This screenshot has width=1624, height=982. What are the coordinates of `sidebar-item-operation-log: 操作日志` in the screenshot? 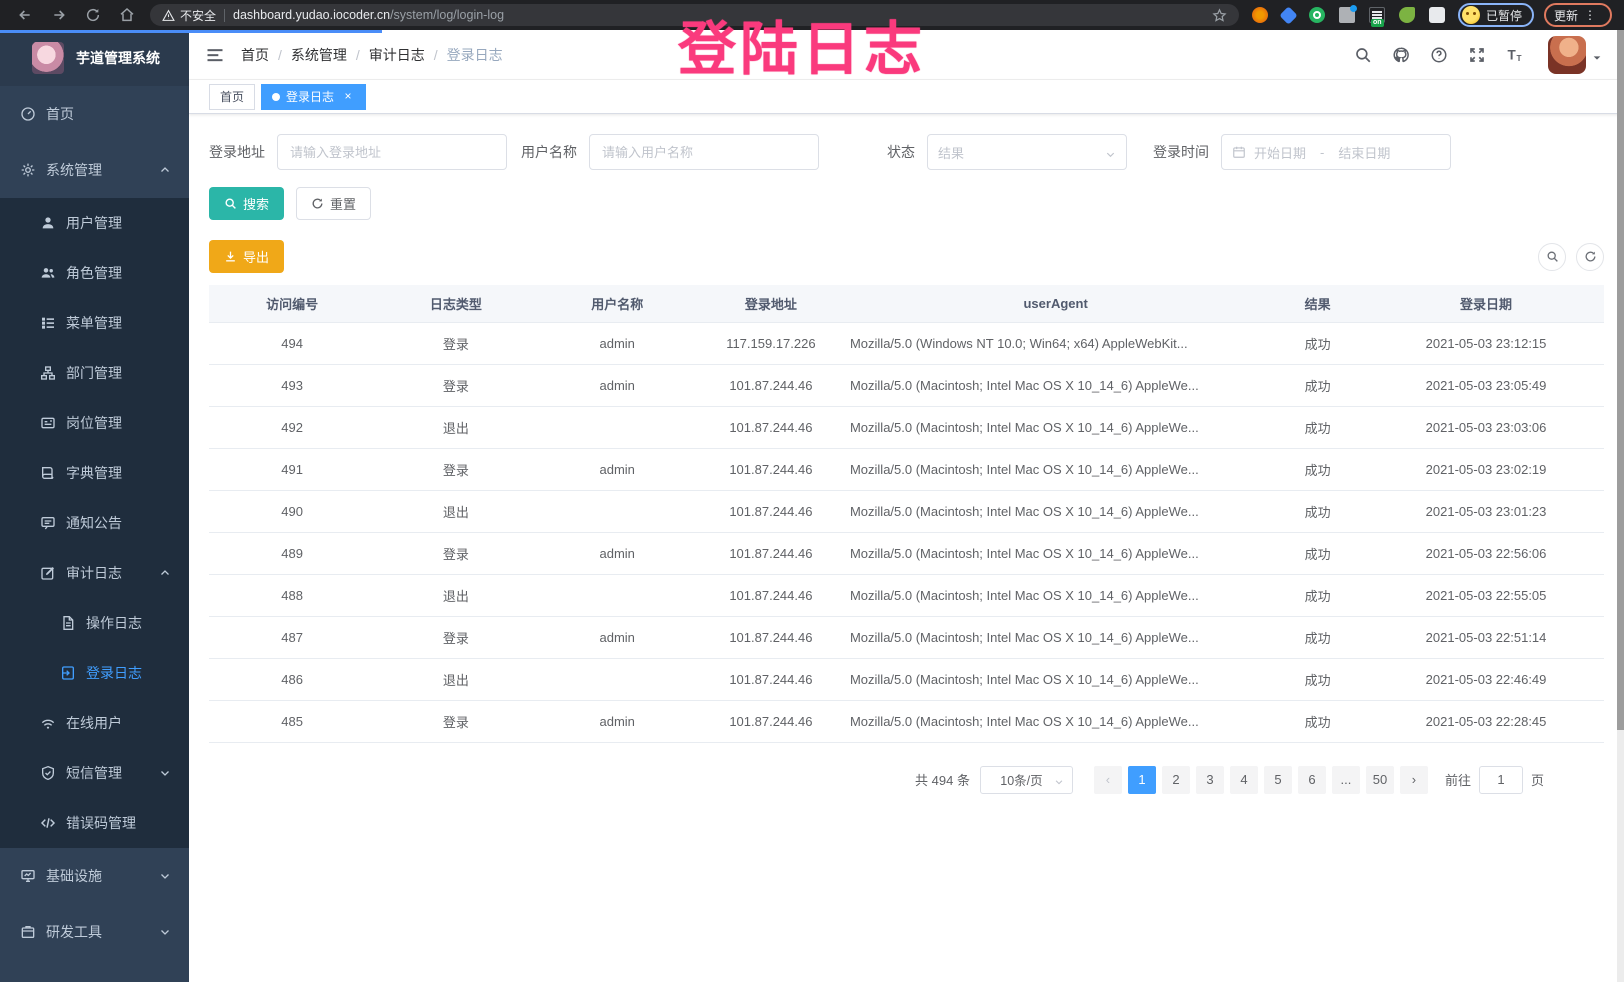 It's located at (94, 623).